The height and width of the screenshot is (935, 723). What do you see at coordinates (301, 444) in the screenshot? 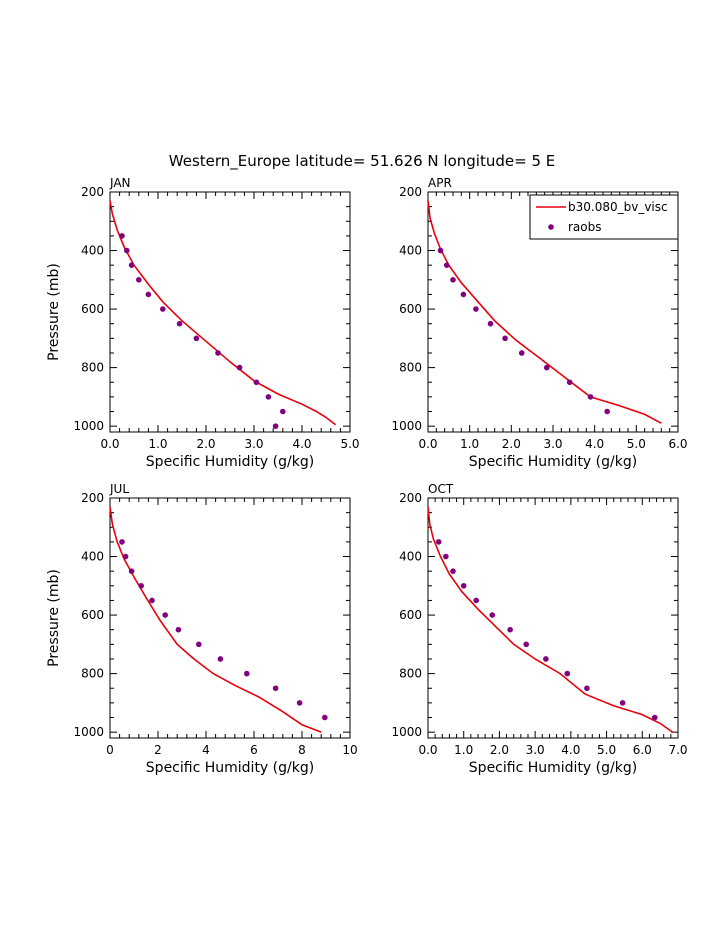
I see `x-tick-label: 4.0` at bounding box center [301, 444].